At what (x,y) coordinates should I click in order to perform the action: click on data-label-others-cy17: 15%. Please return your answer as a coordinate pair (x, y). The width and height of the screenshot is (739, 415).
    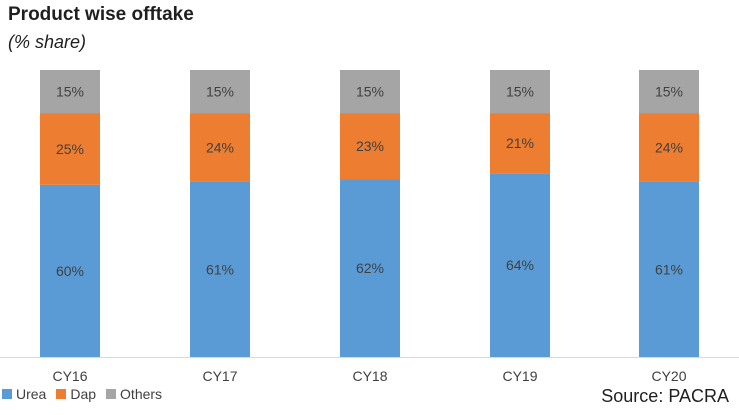
    Looking at the image, I should click on (220, 92).